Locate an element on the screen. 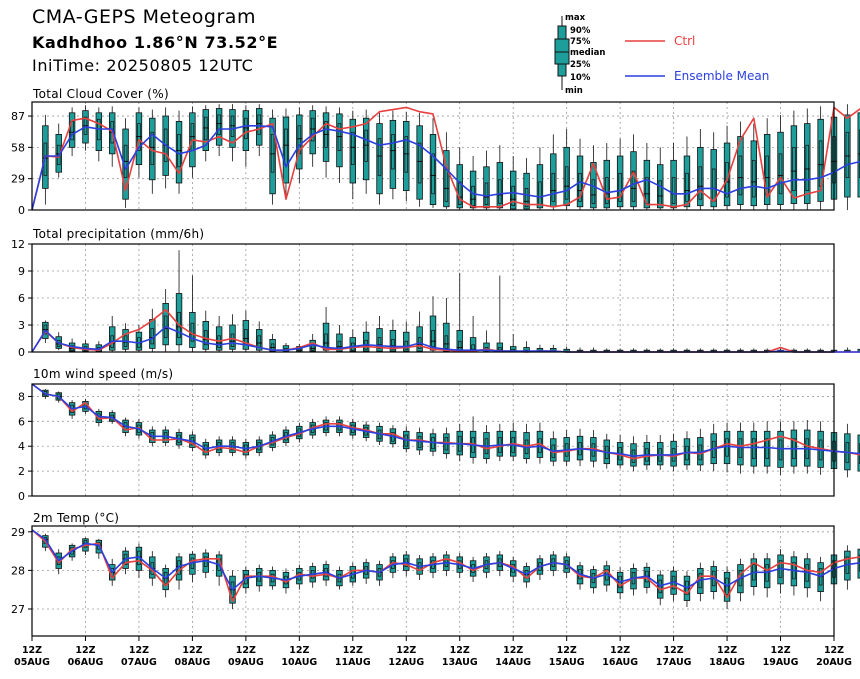 The image size is (860, 679). x-tick-date: 15AUG is located at coordinates (567, 662).